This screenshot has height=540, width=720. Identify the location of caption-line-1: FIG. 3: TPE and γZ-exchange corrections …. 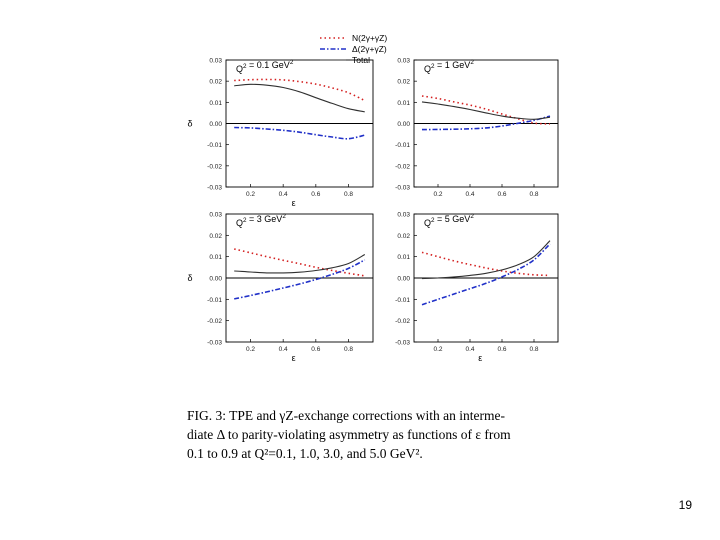
(346, 415).